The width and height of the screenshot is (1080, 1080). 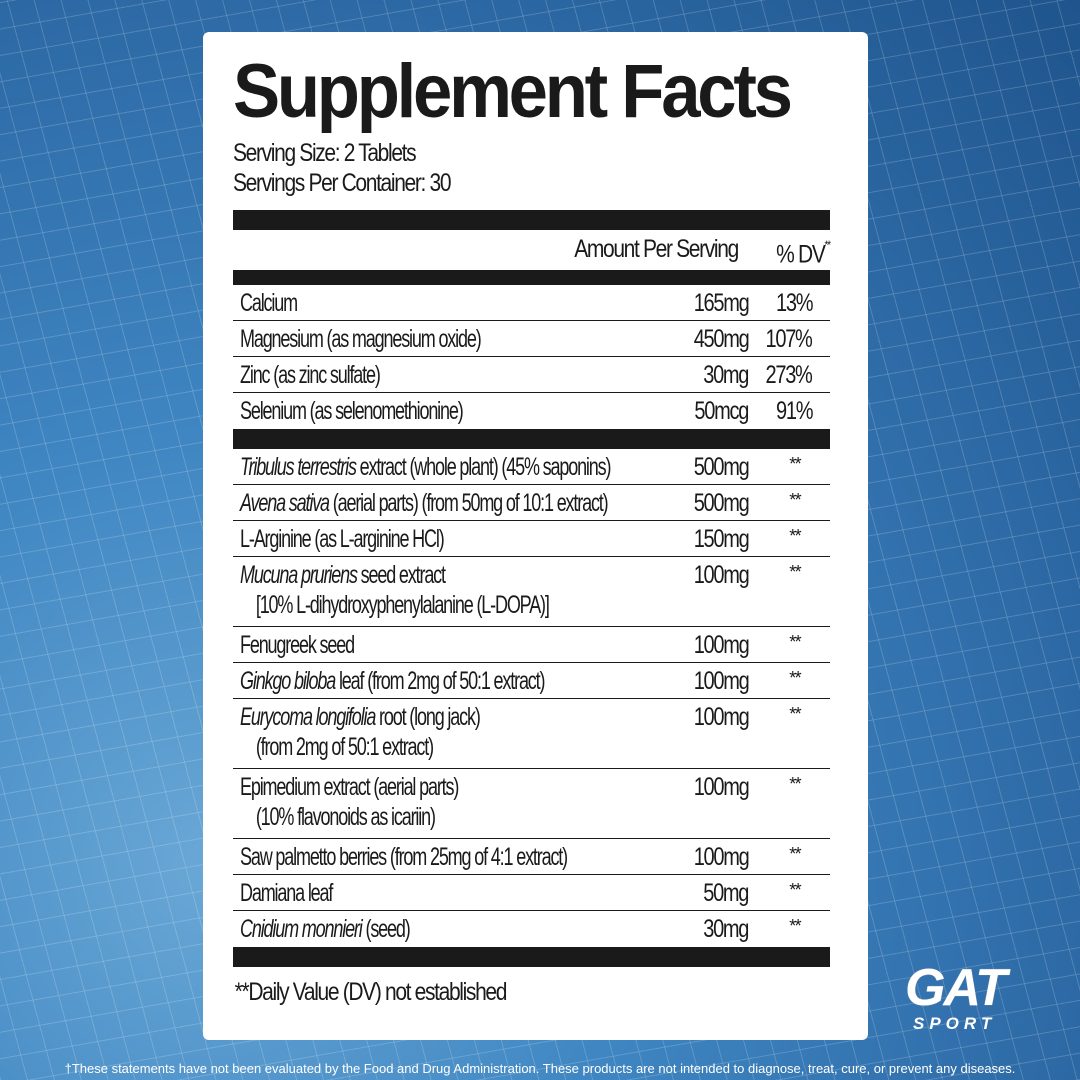 I want to click on ingredient-name: Damiana leaf, so click(x=286, y=893).